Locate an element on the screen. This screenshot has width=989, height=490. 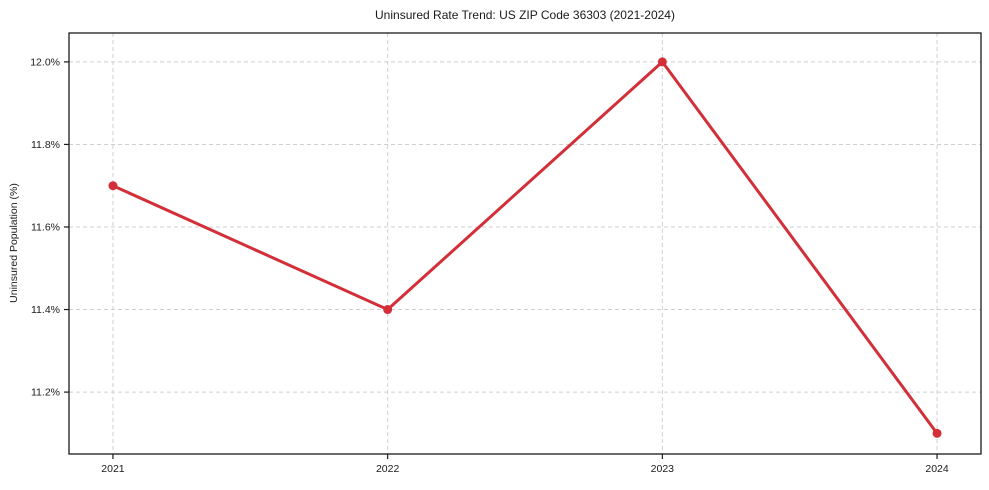
y-tick-label: 11.4% is located at coordinates (45, 310).